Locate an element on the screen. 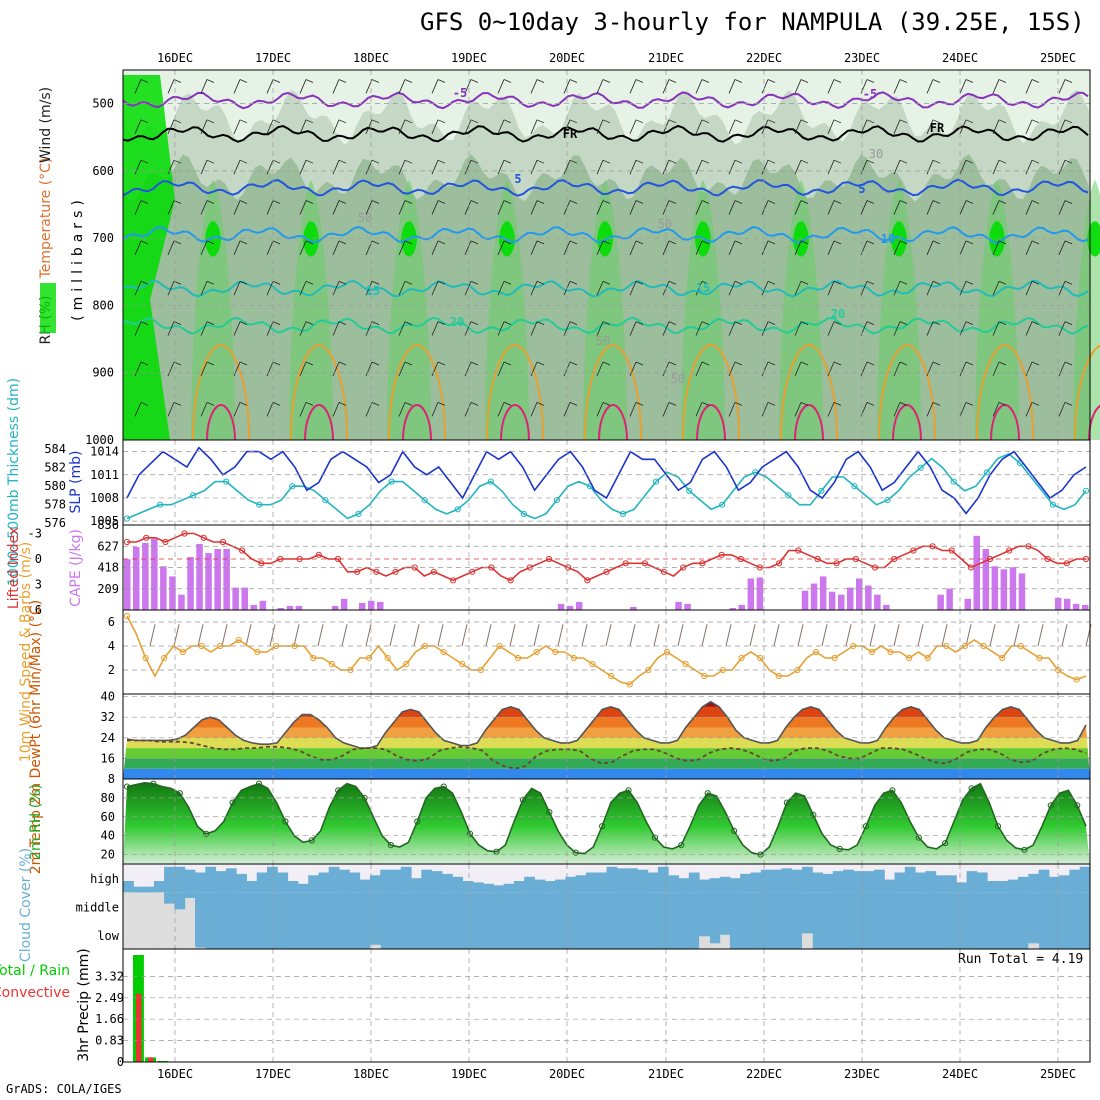 Image resolution: width=1100 pixels, height=1100 pixels. li-tick-label: -3 is located at coordinates (35, 534).